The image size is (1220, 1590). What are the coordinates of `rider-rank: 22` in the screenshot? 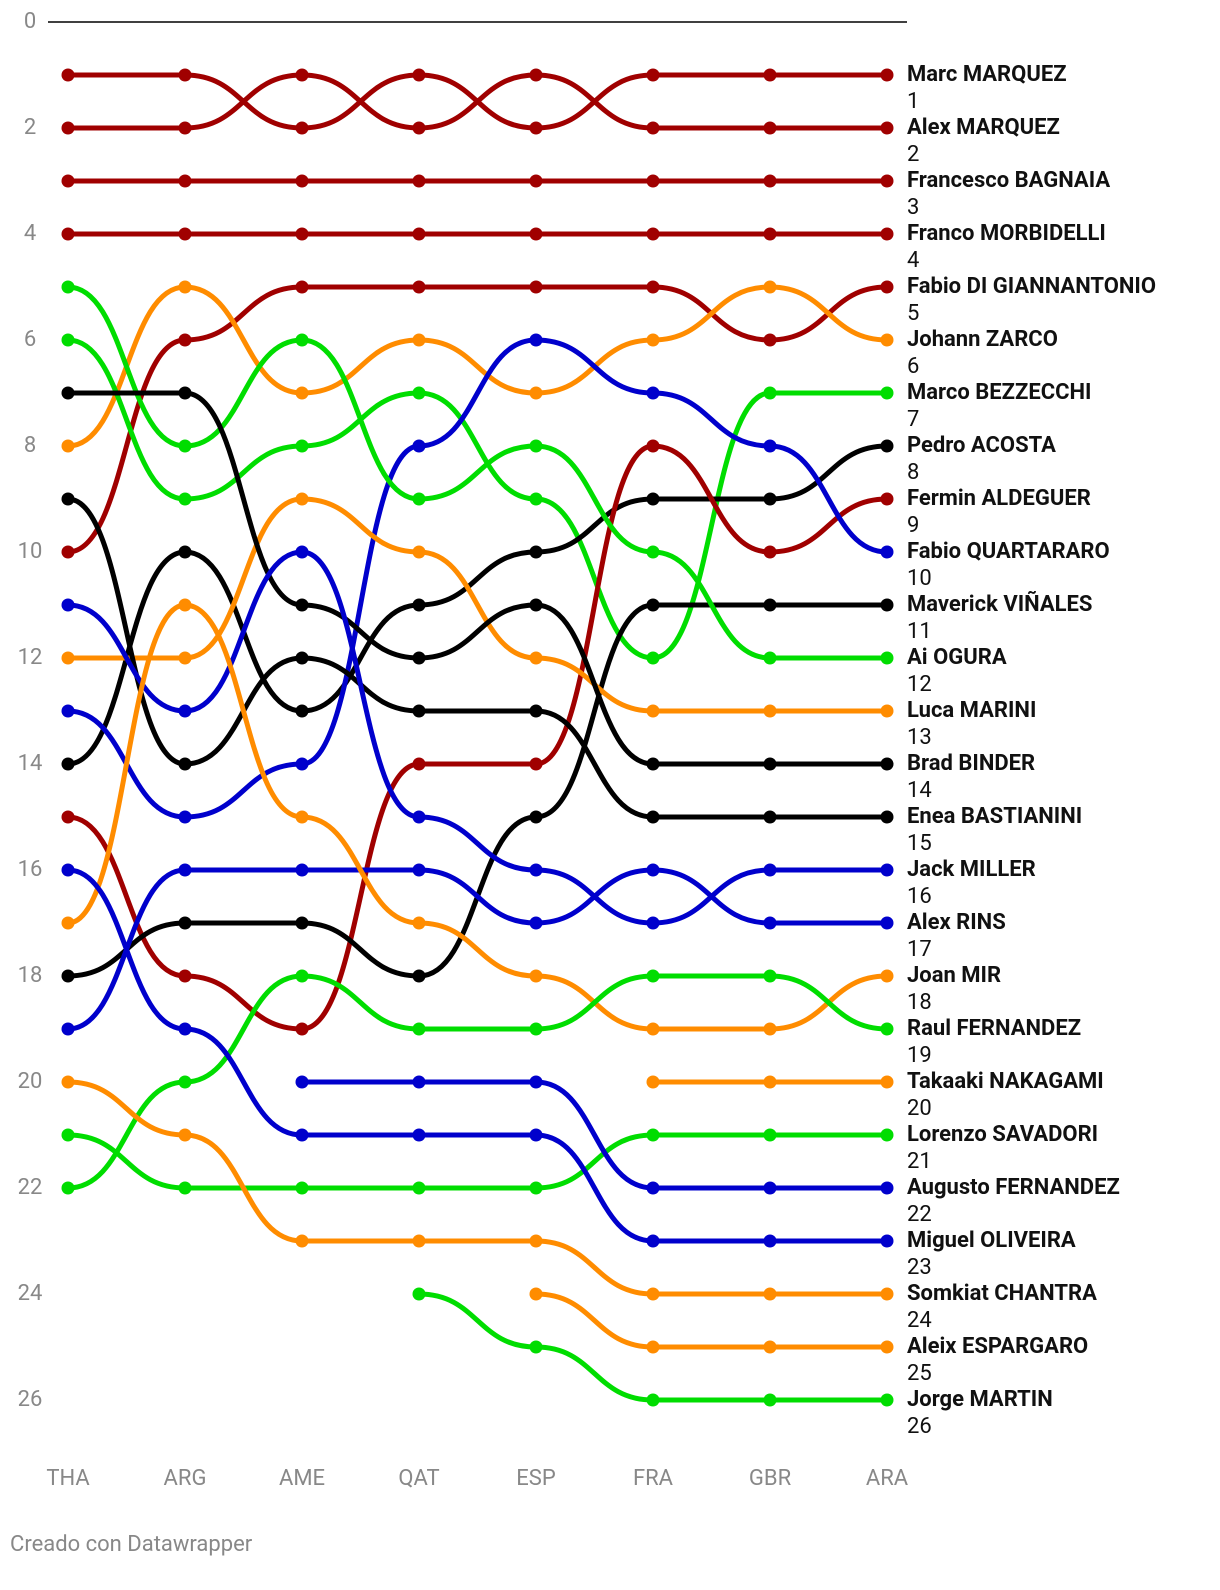 It's located at (919, 1214).